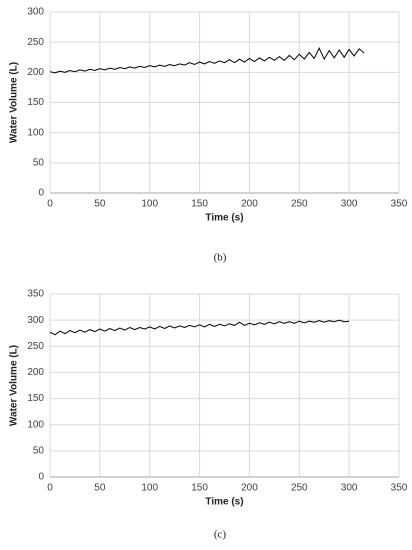  What do you see at coordinates (220, 535) in the screenshot?
I see `caption: (c)` at bounding box center [220, 535].